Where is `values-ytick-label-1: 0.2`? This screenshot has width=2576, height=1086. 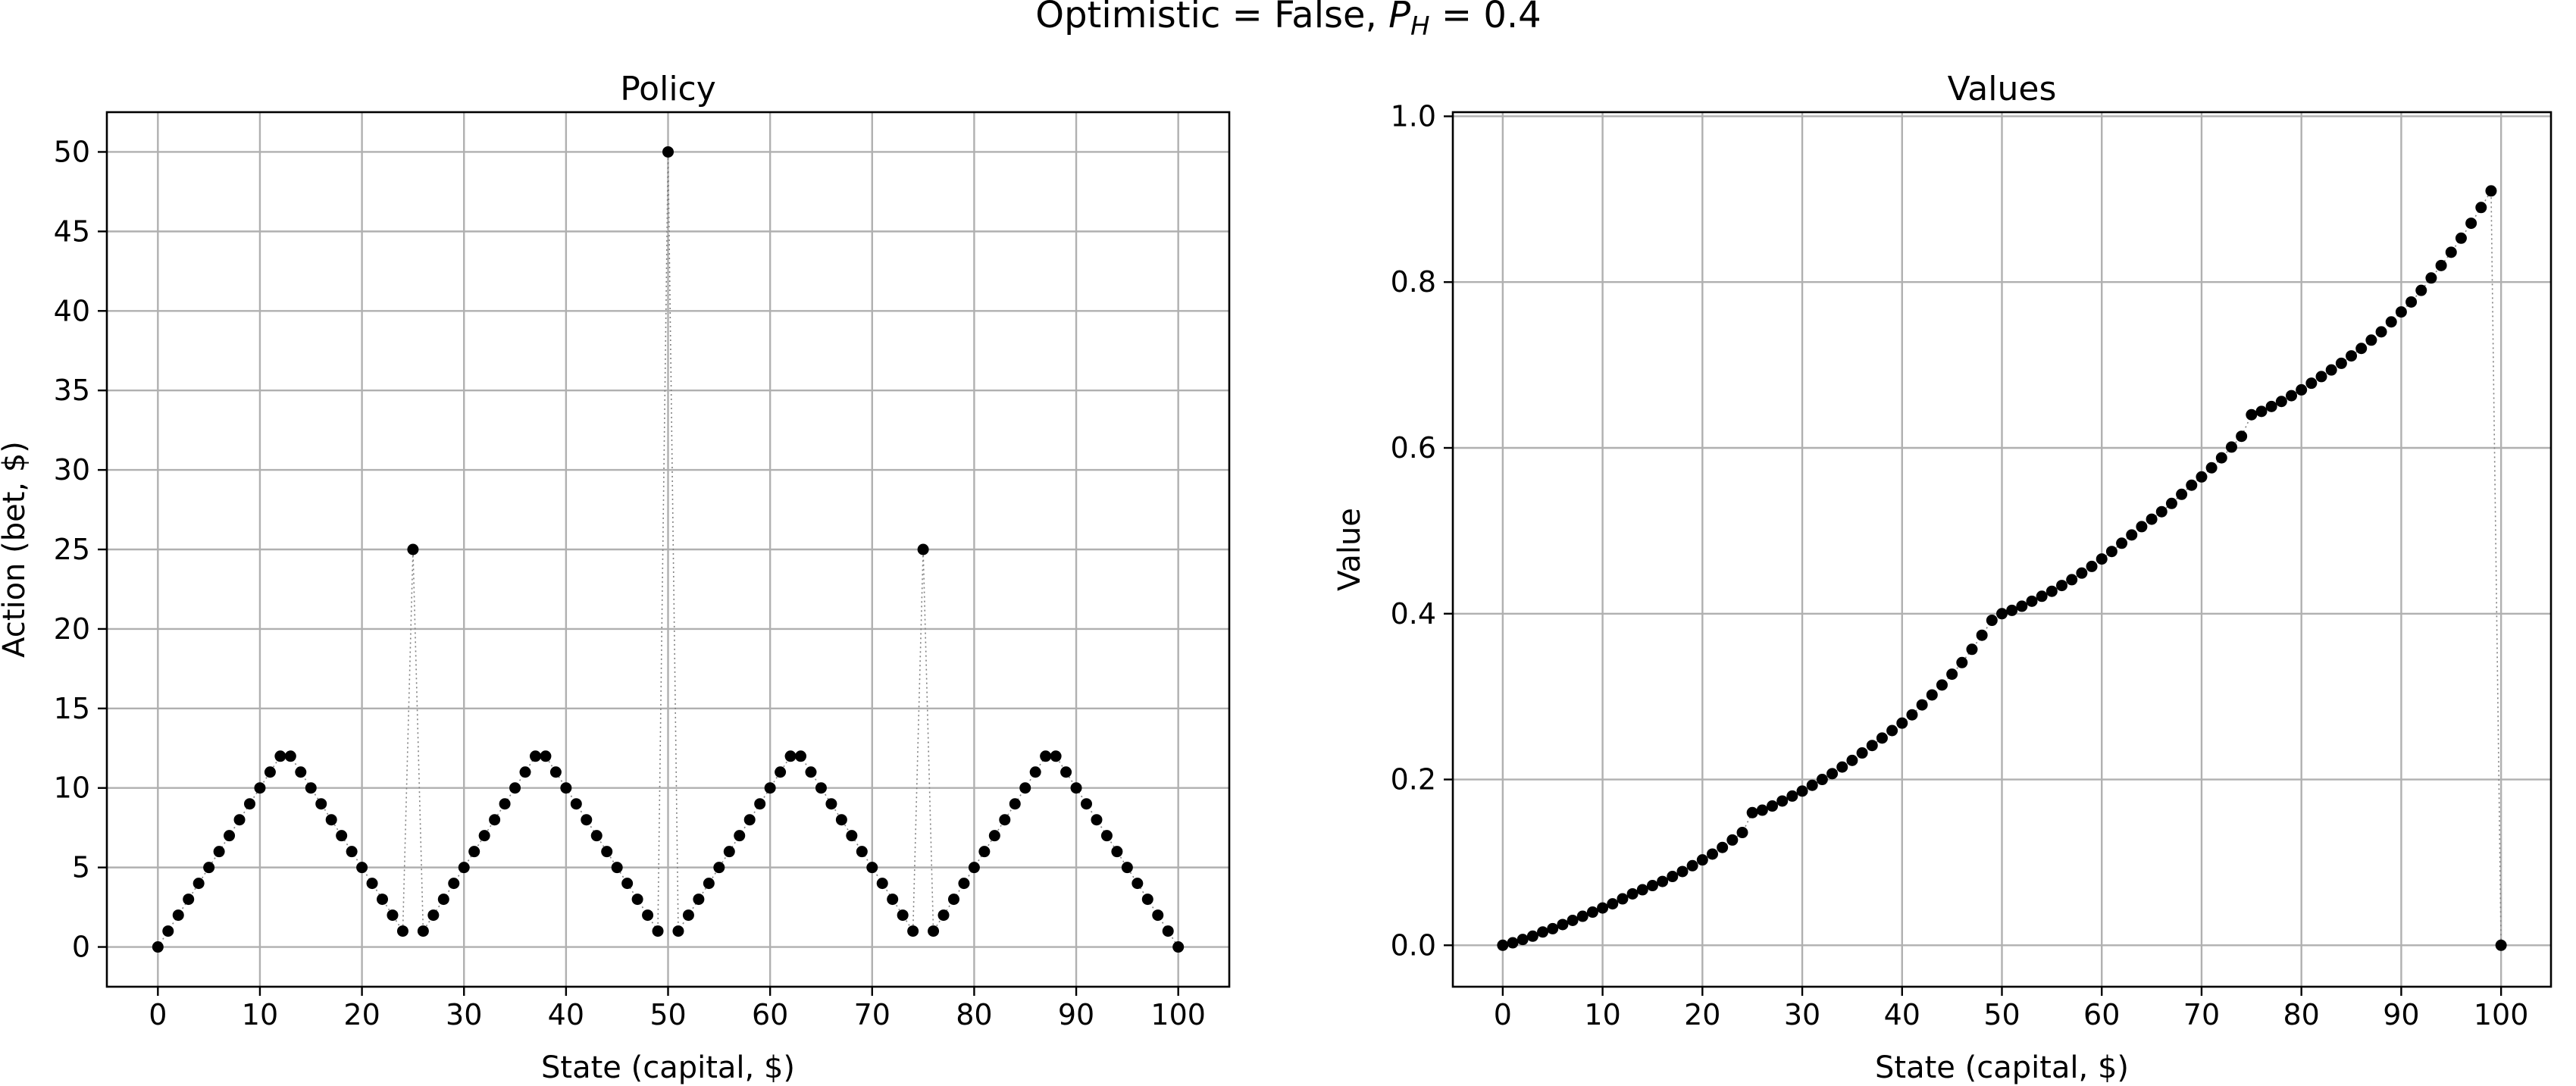 values-ytick-label-1: 0.2 is located at coordinates (1414, 780).